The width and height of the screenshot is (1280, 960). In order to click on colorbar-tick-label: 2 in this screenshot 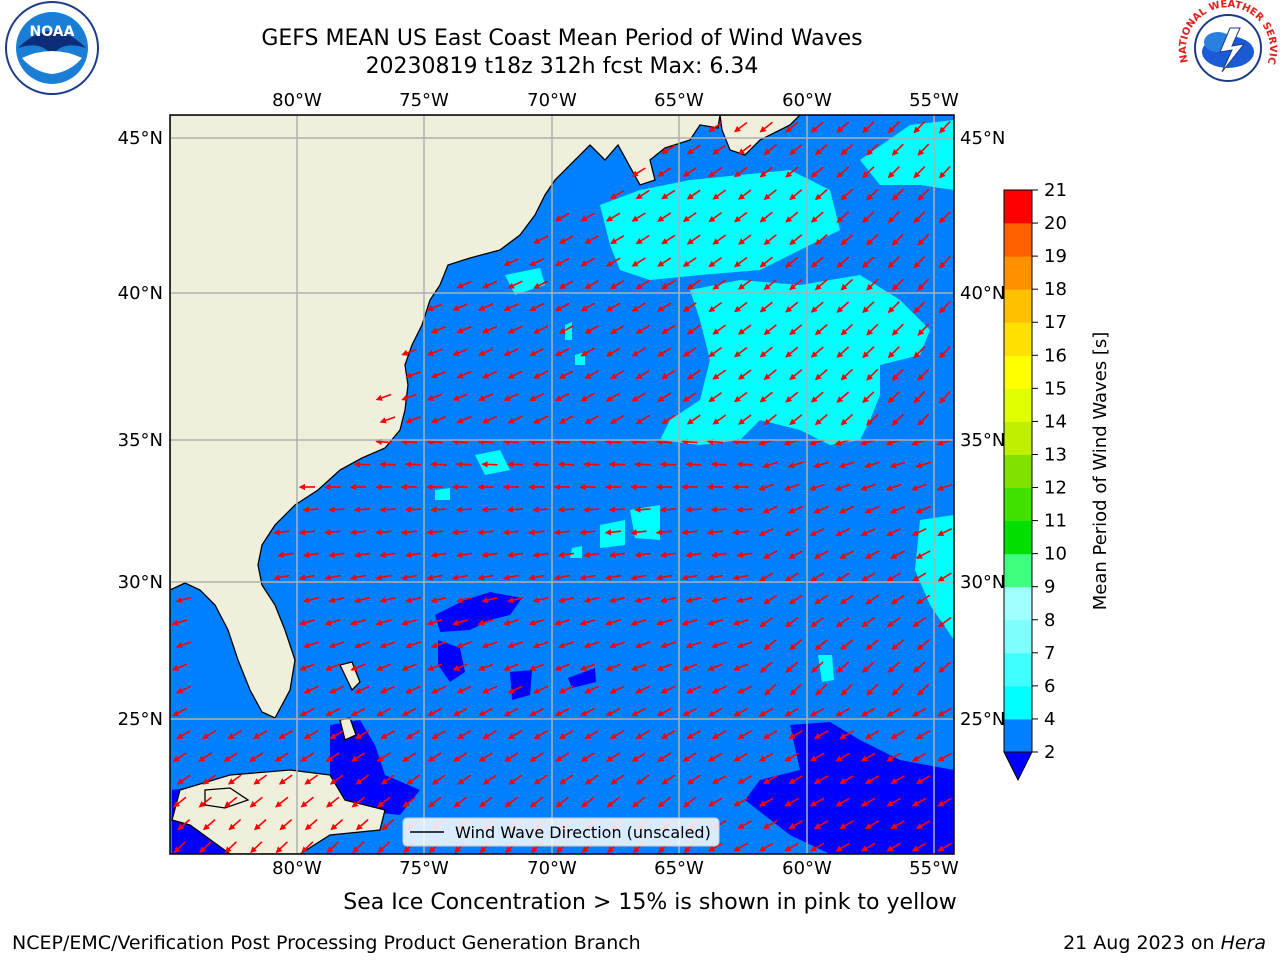, I will do `click(1049, 752)`.